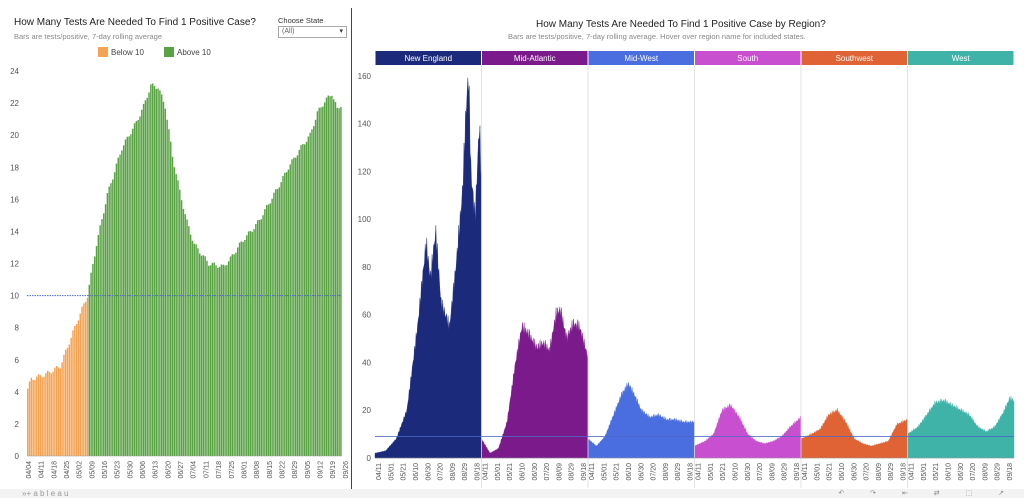 The width and height of the screenshot is (1024, 498). I want to click on y-tick-label: 2, so click(17, 424).